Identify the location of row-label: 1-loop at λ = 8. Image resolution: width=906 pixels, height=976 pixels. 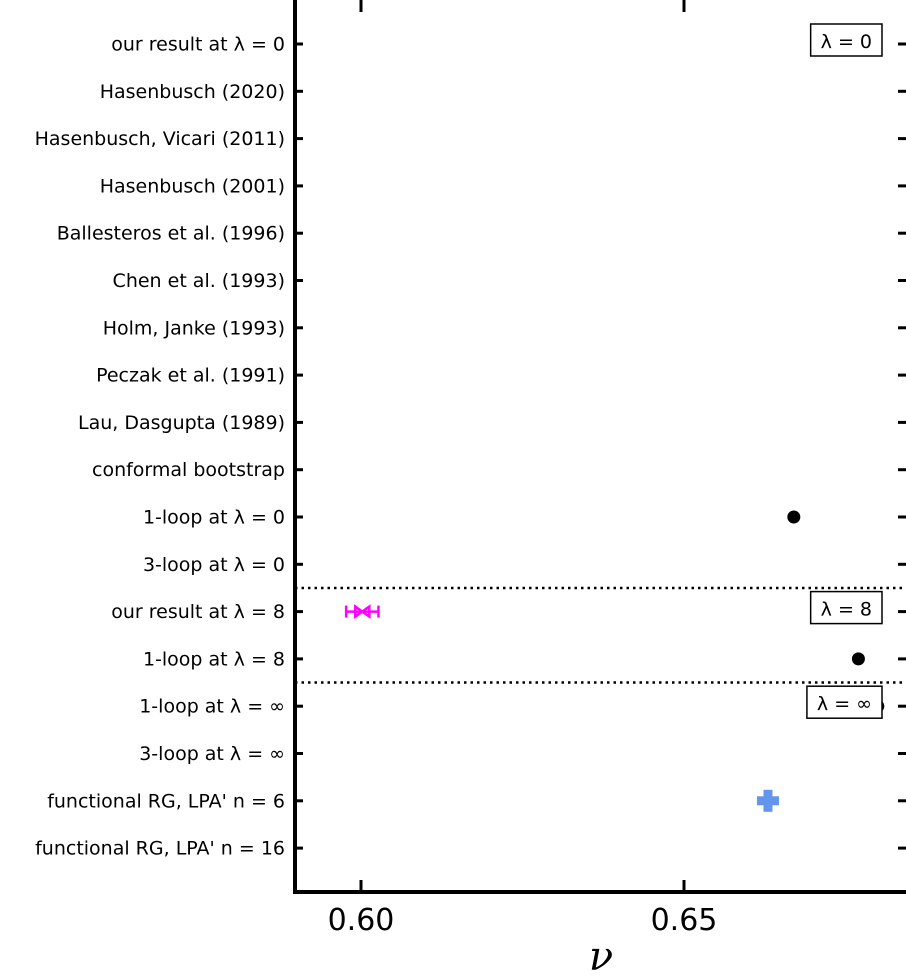
(214, 659).